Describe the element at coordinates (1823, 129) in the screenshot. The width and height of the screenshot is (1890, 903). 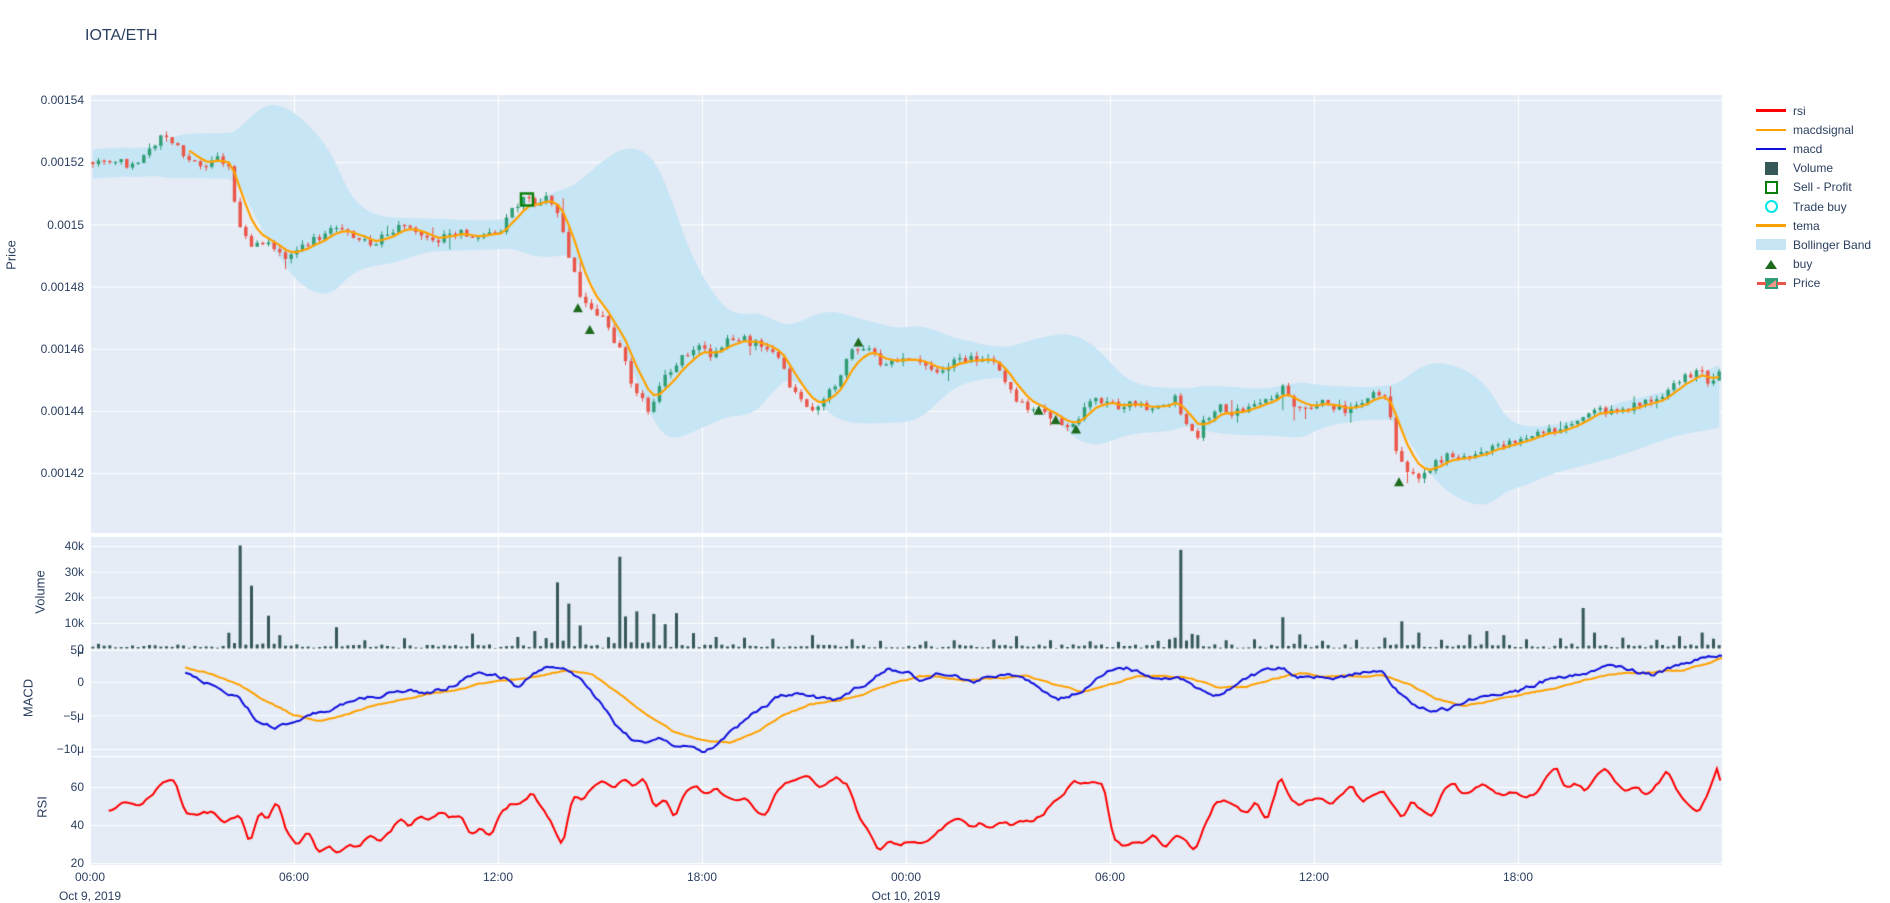
I see `legend-label: macdsignal` at that location.